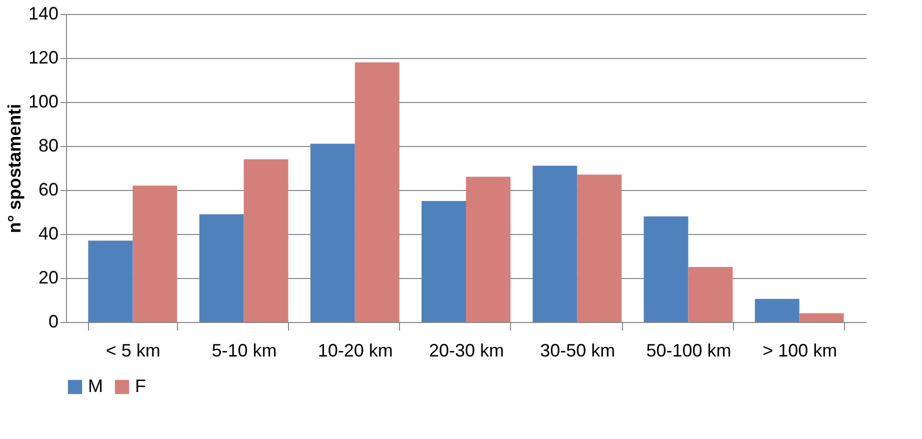 The width and height of the screenshot is (922, 439). Describe the element at coordinates (14, 169) in the screenshot. I see `y-axis-title: n° spostamenti` at that location.